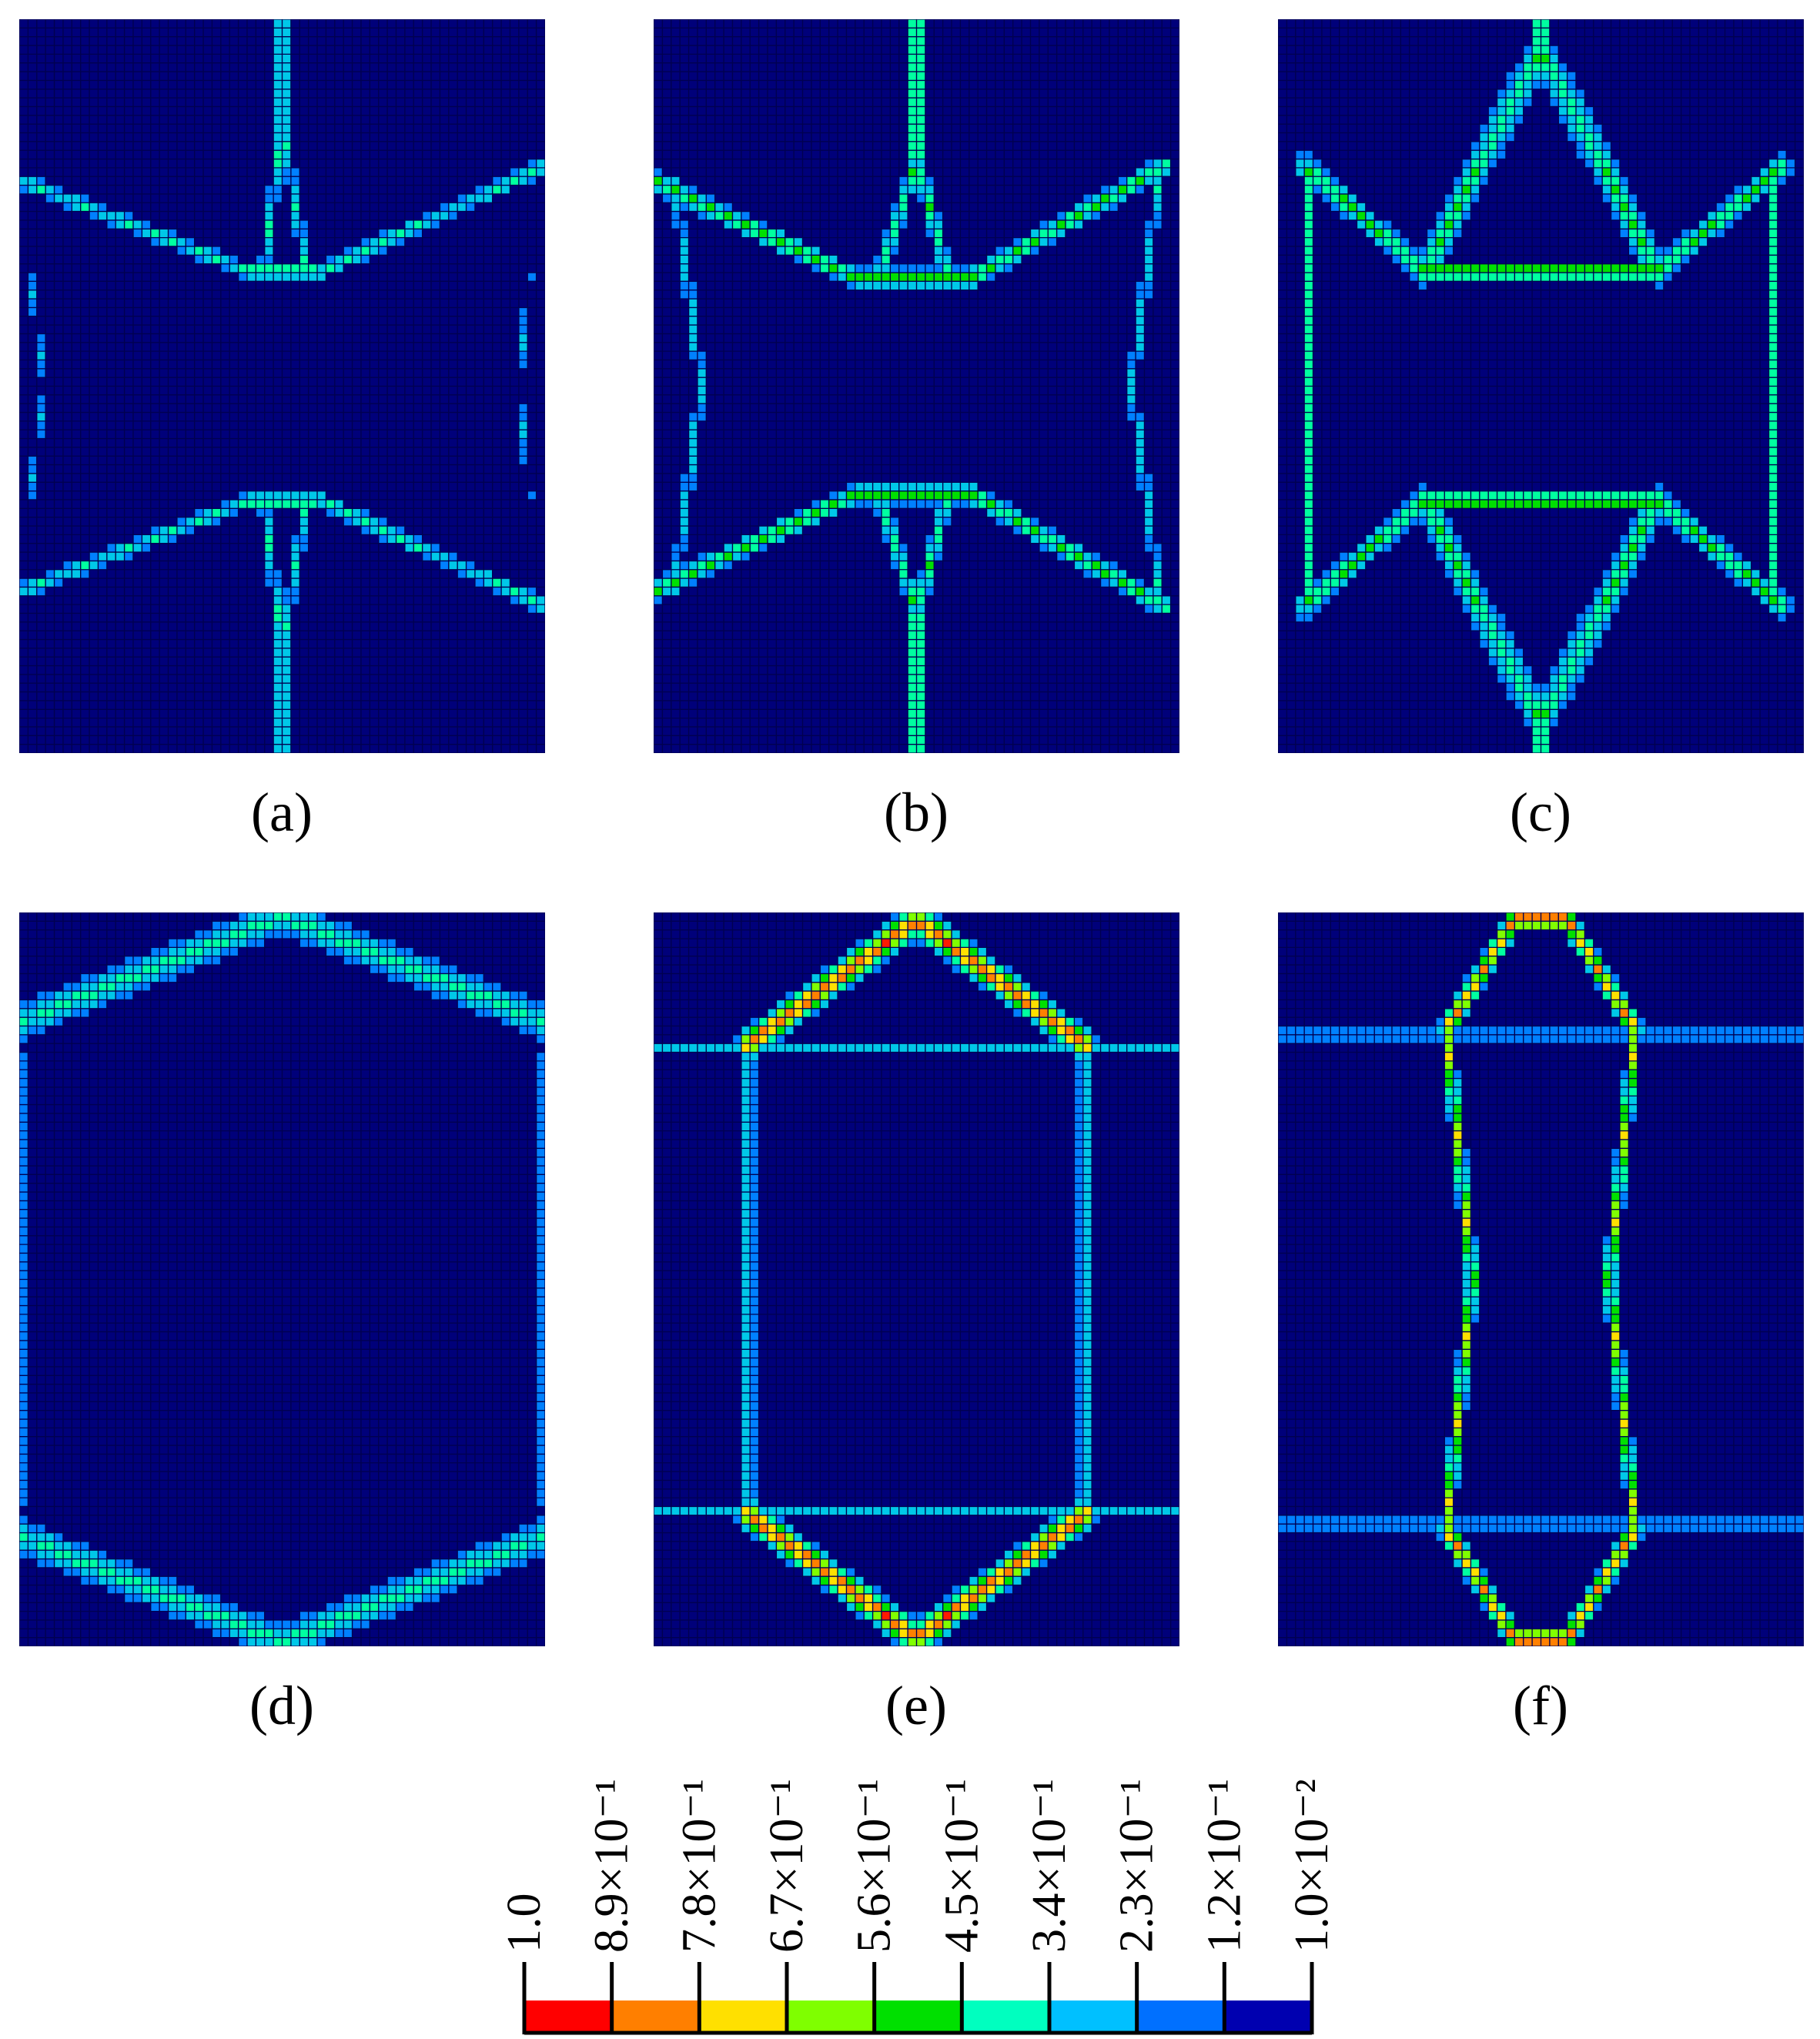 The image size is (1820, 2039). Describe the element at coordinates (282, 813) in the screenshot. I see `caption-a: (a)` at that location.